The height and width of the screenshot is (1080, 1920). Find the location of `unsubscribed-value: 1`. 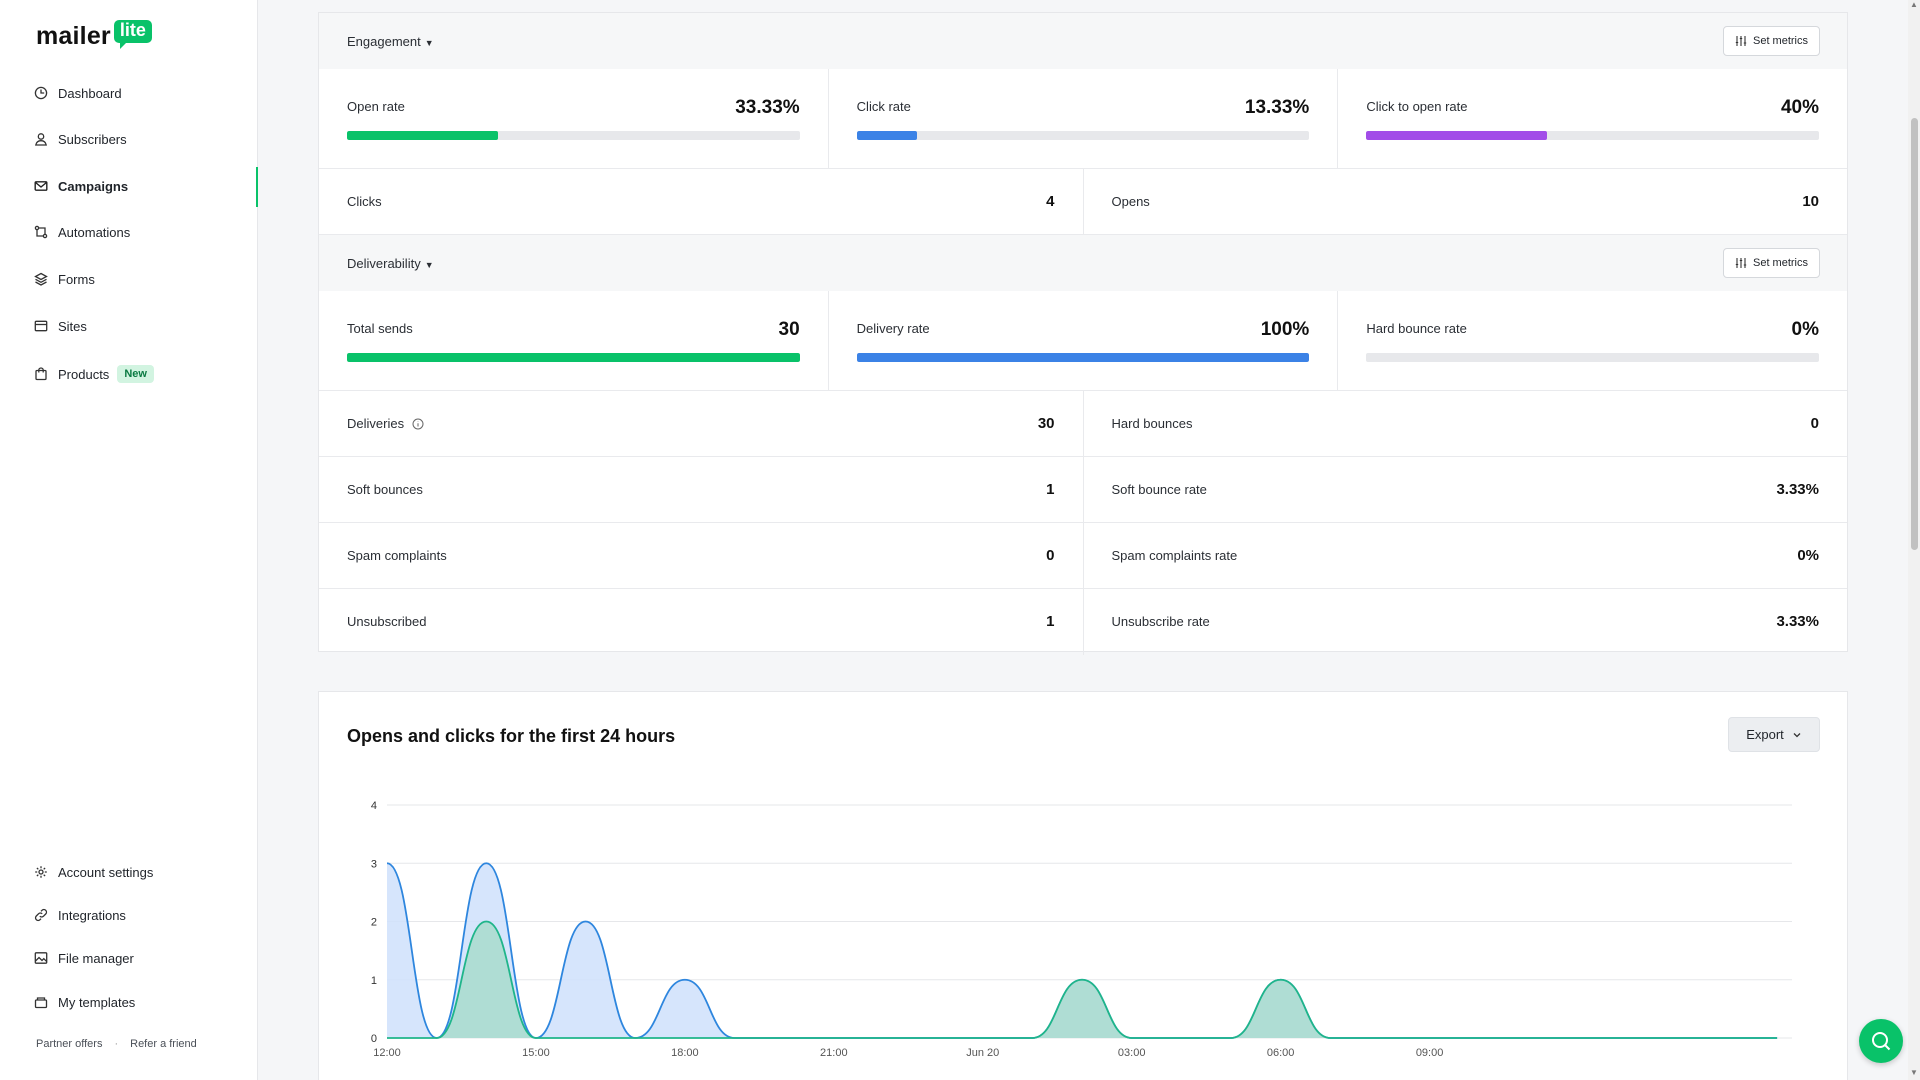

unsubscribed-value: 1 is located at coordinates (1050, 621).